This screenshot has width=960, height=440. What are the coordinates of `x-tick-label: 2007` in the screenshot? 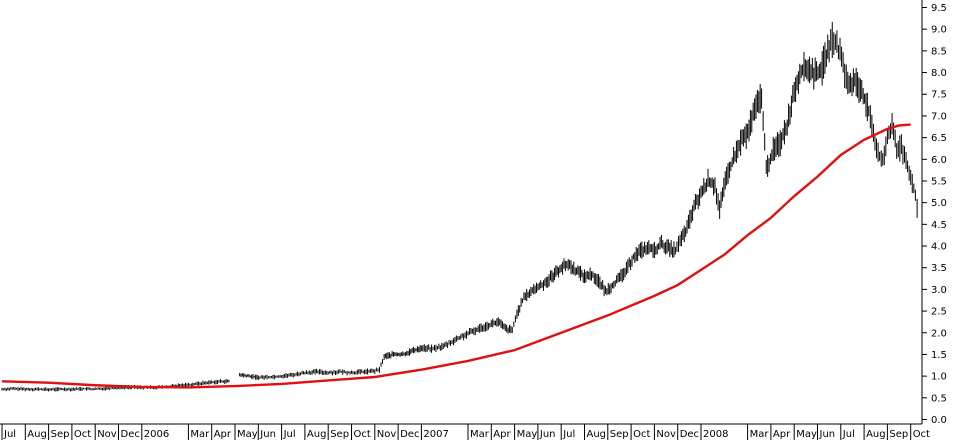 It's located at (435, 434).